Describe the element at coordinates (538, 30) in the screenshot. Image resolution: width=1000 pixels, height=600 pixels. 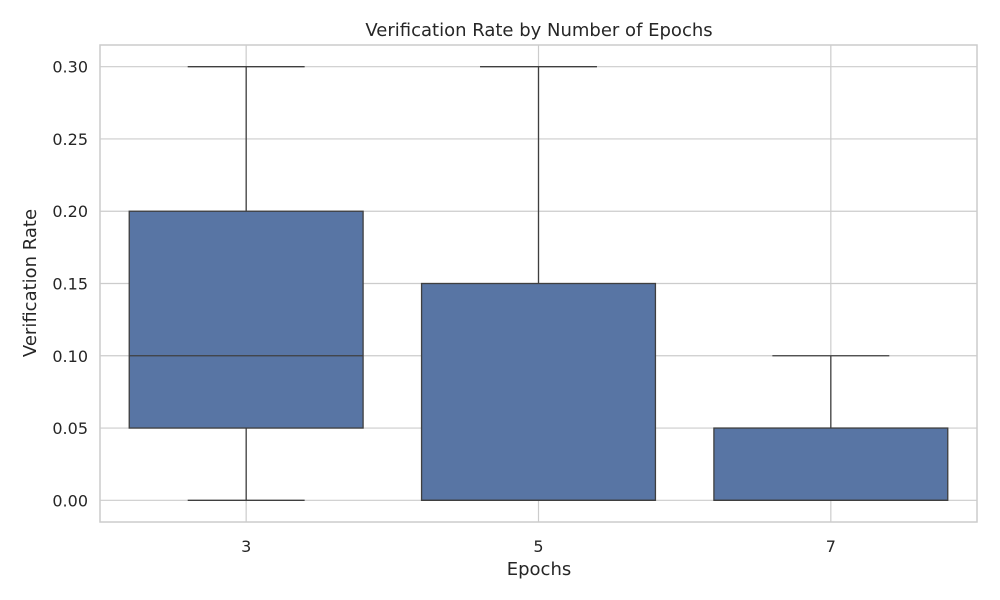
I see `chart-title: Verification Rate by Number of Epochs` at that location.